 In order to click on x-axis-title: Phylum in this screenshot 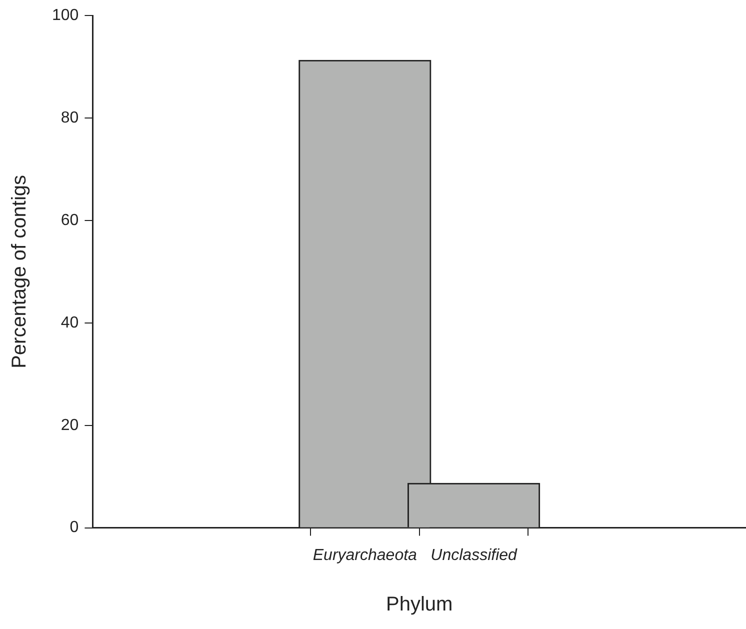, I will do `click(419, 605)`.